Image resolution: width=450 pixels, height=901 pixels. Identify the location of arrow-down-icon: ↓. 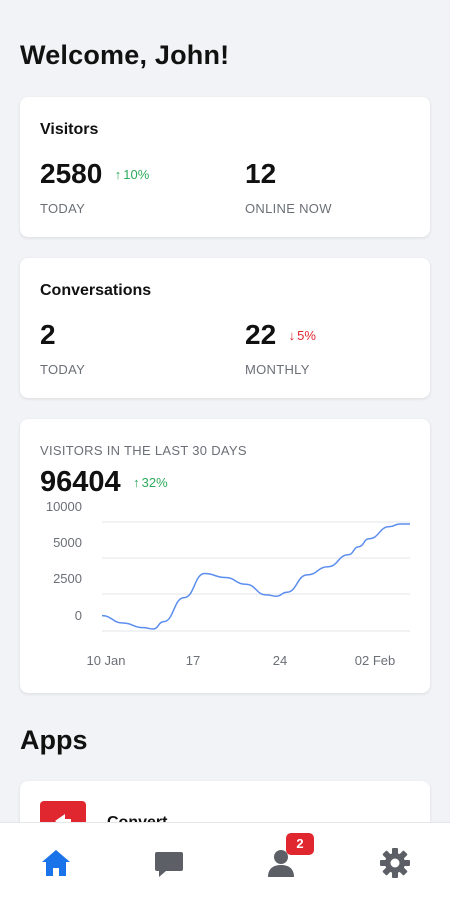
(292, 335).